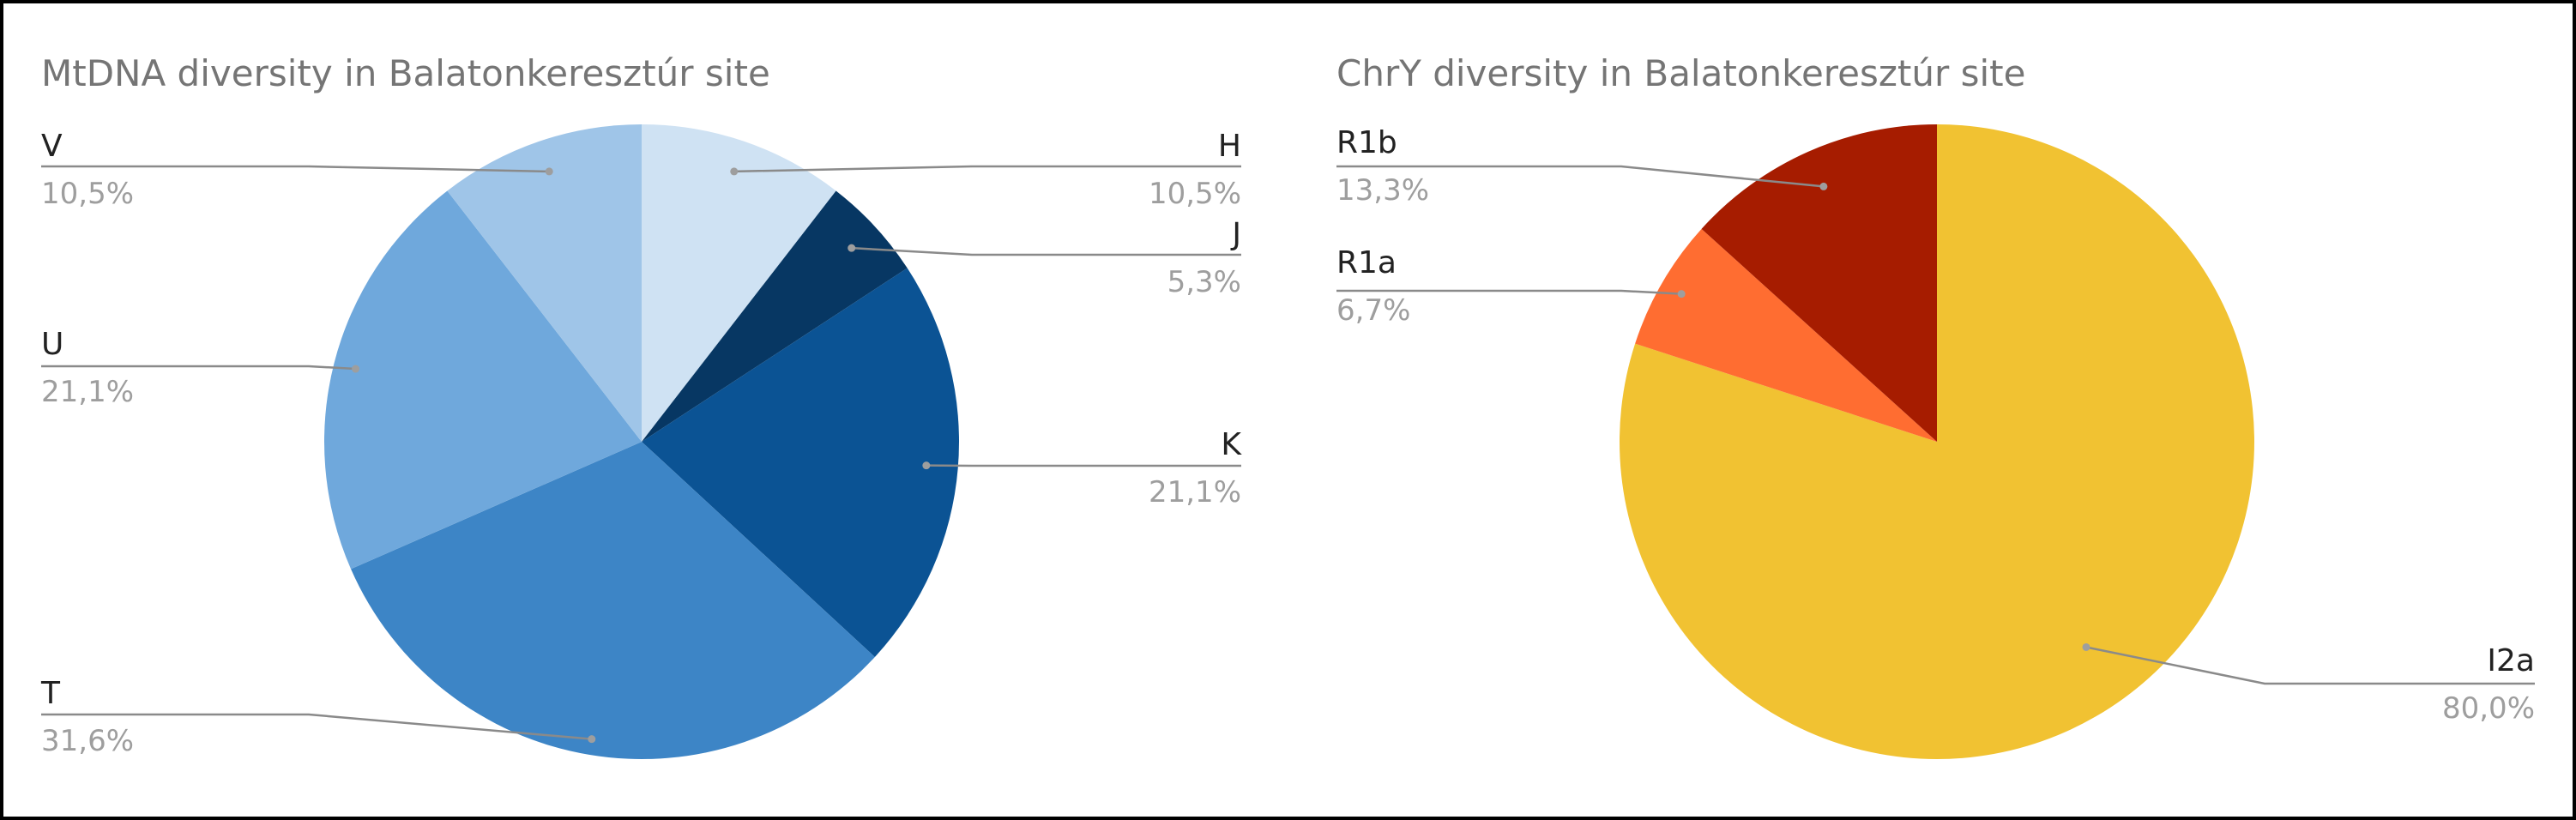  What do you see at coordinates (198, 368) in the screenshot?
I see `mtdna-leader-u` at bounding box center [198, 368].